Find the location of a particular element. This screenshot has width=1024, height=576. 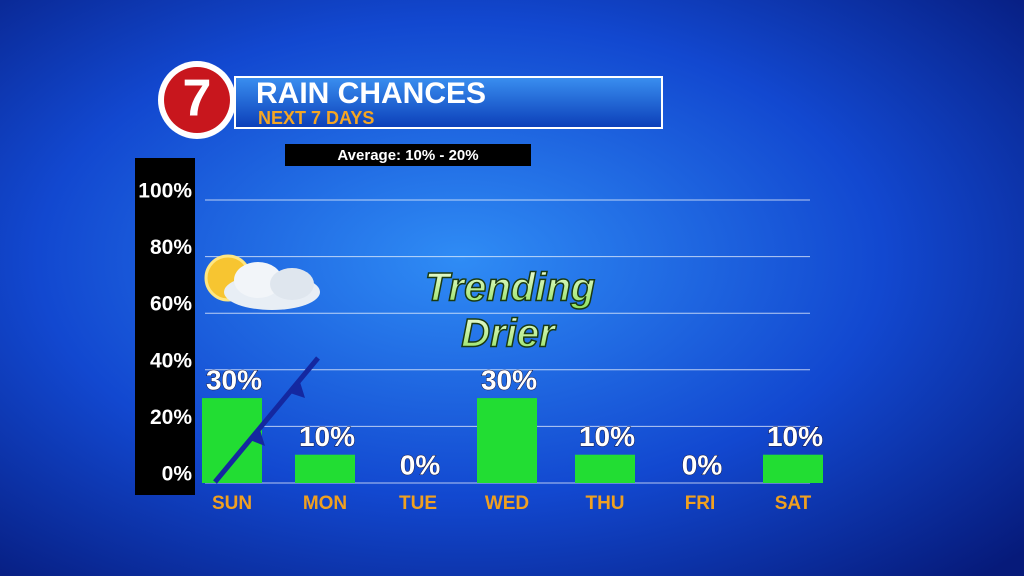

y-tick-label: 40% is located at coordinates (171, 360).